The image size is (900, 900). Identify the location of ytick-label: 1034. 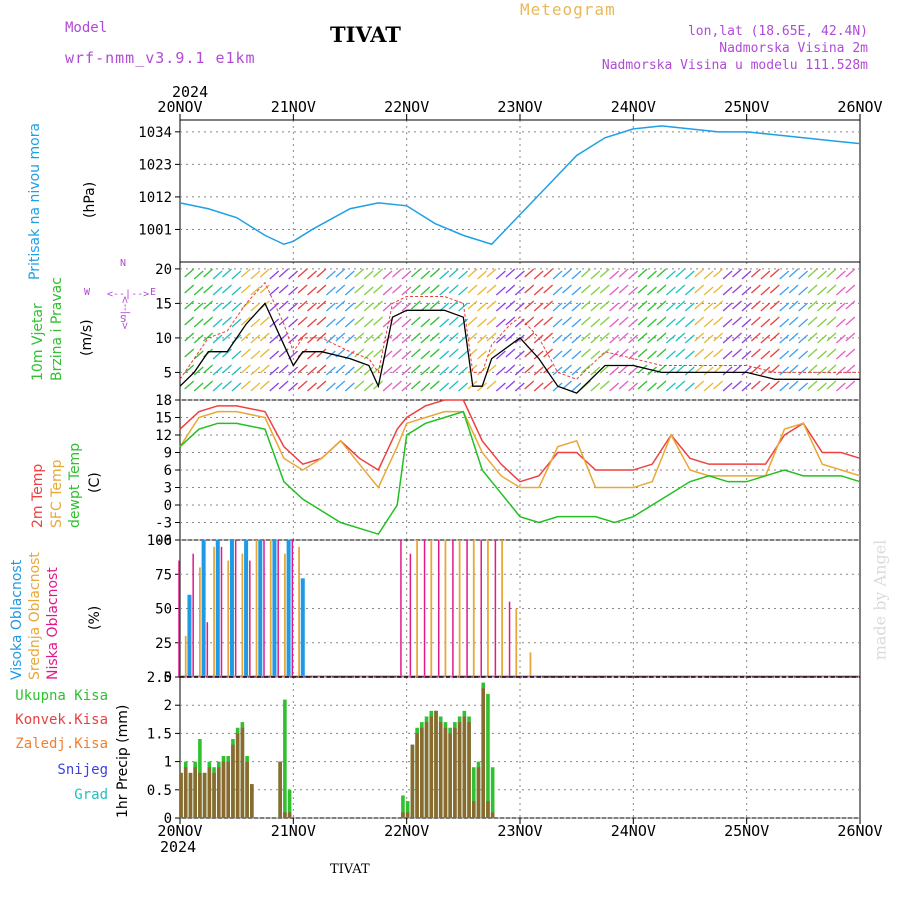
(155, 133).